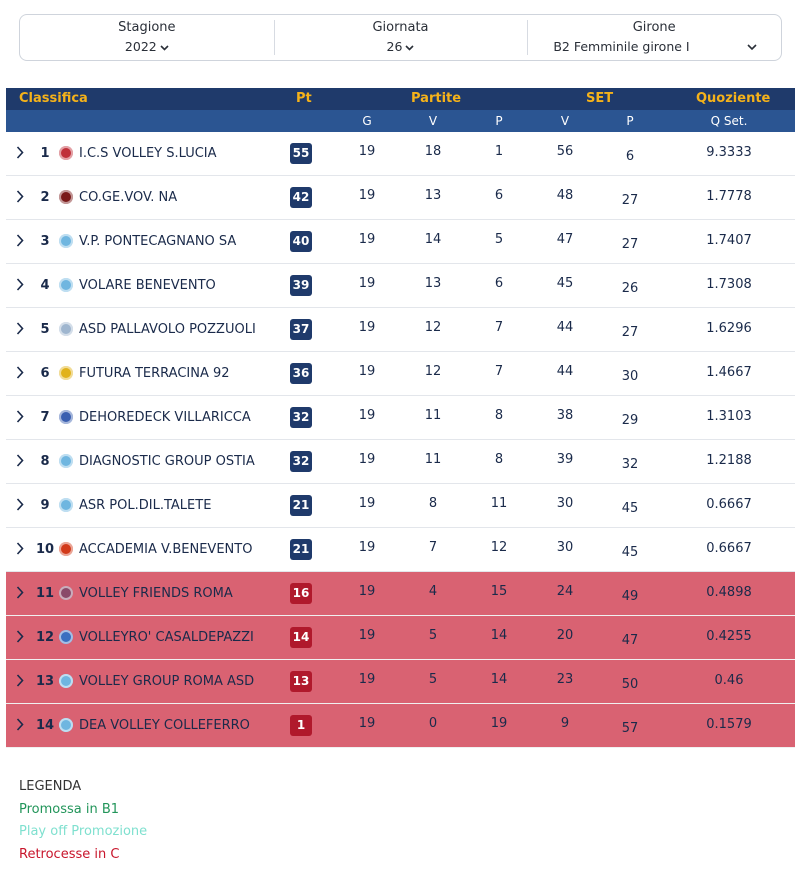 The width and height of the screenshot is (803, 871). I want to click on cell-v: 11, so click(433, 459).